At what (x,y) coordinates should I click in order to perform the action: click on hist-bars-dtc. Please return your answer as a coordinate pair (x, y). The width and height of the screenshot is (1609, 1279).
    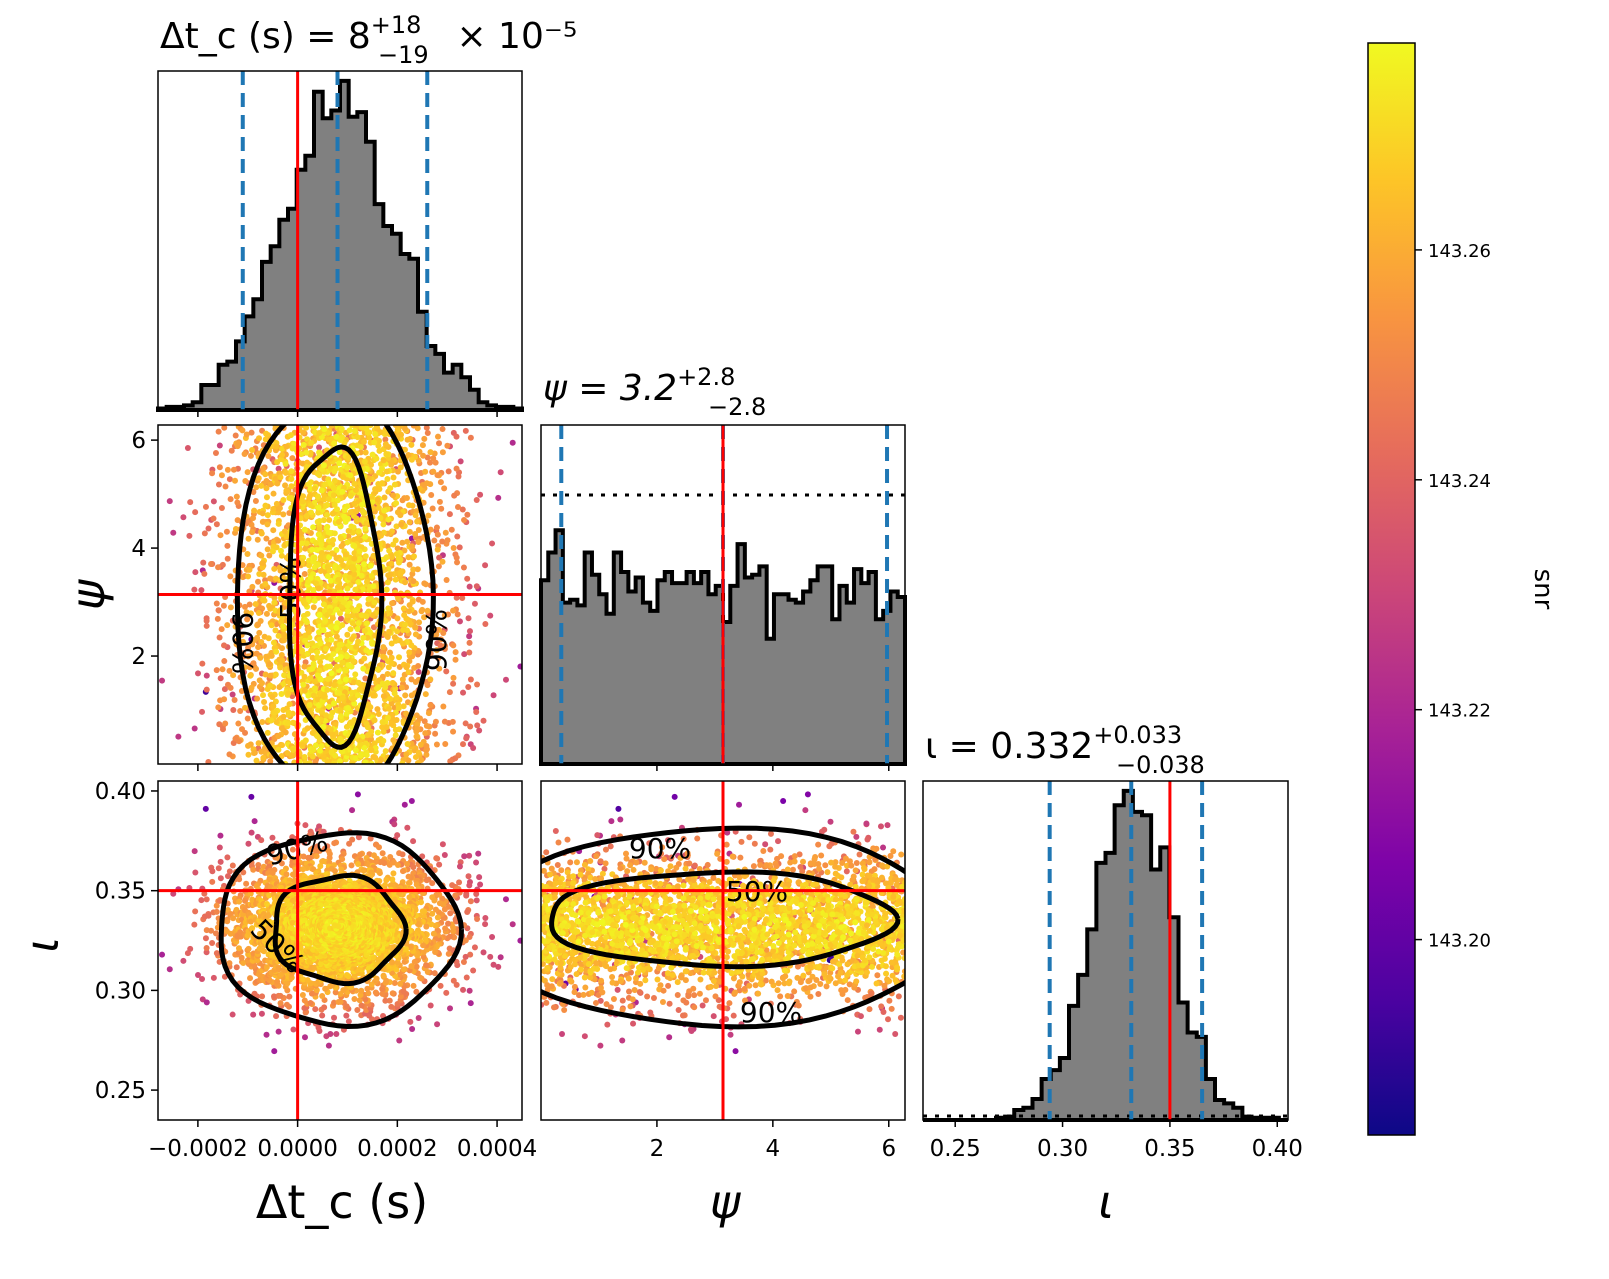
    Looking at the image, I should click on (340, 245).